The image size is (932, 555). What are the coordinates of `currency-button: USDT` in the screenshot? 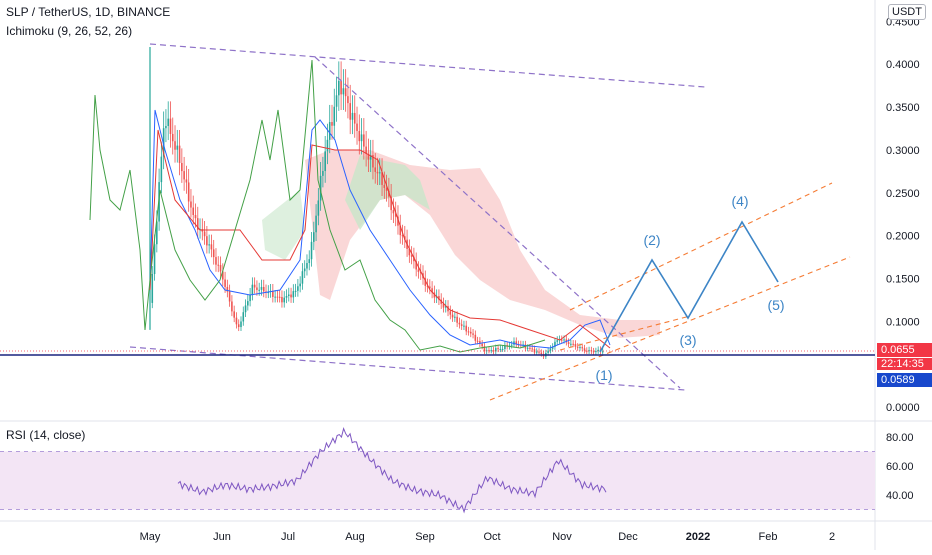 It's located at (907, 12).